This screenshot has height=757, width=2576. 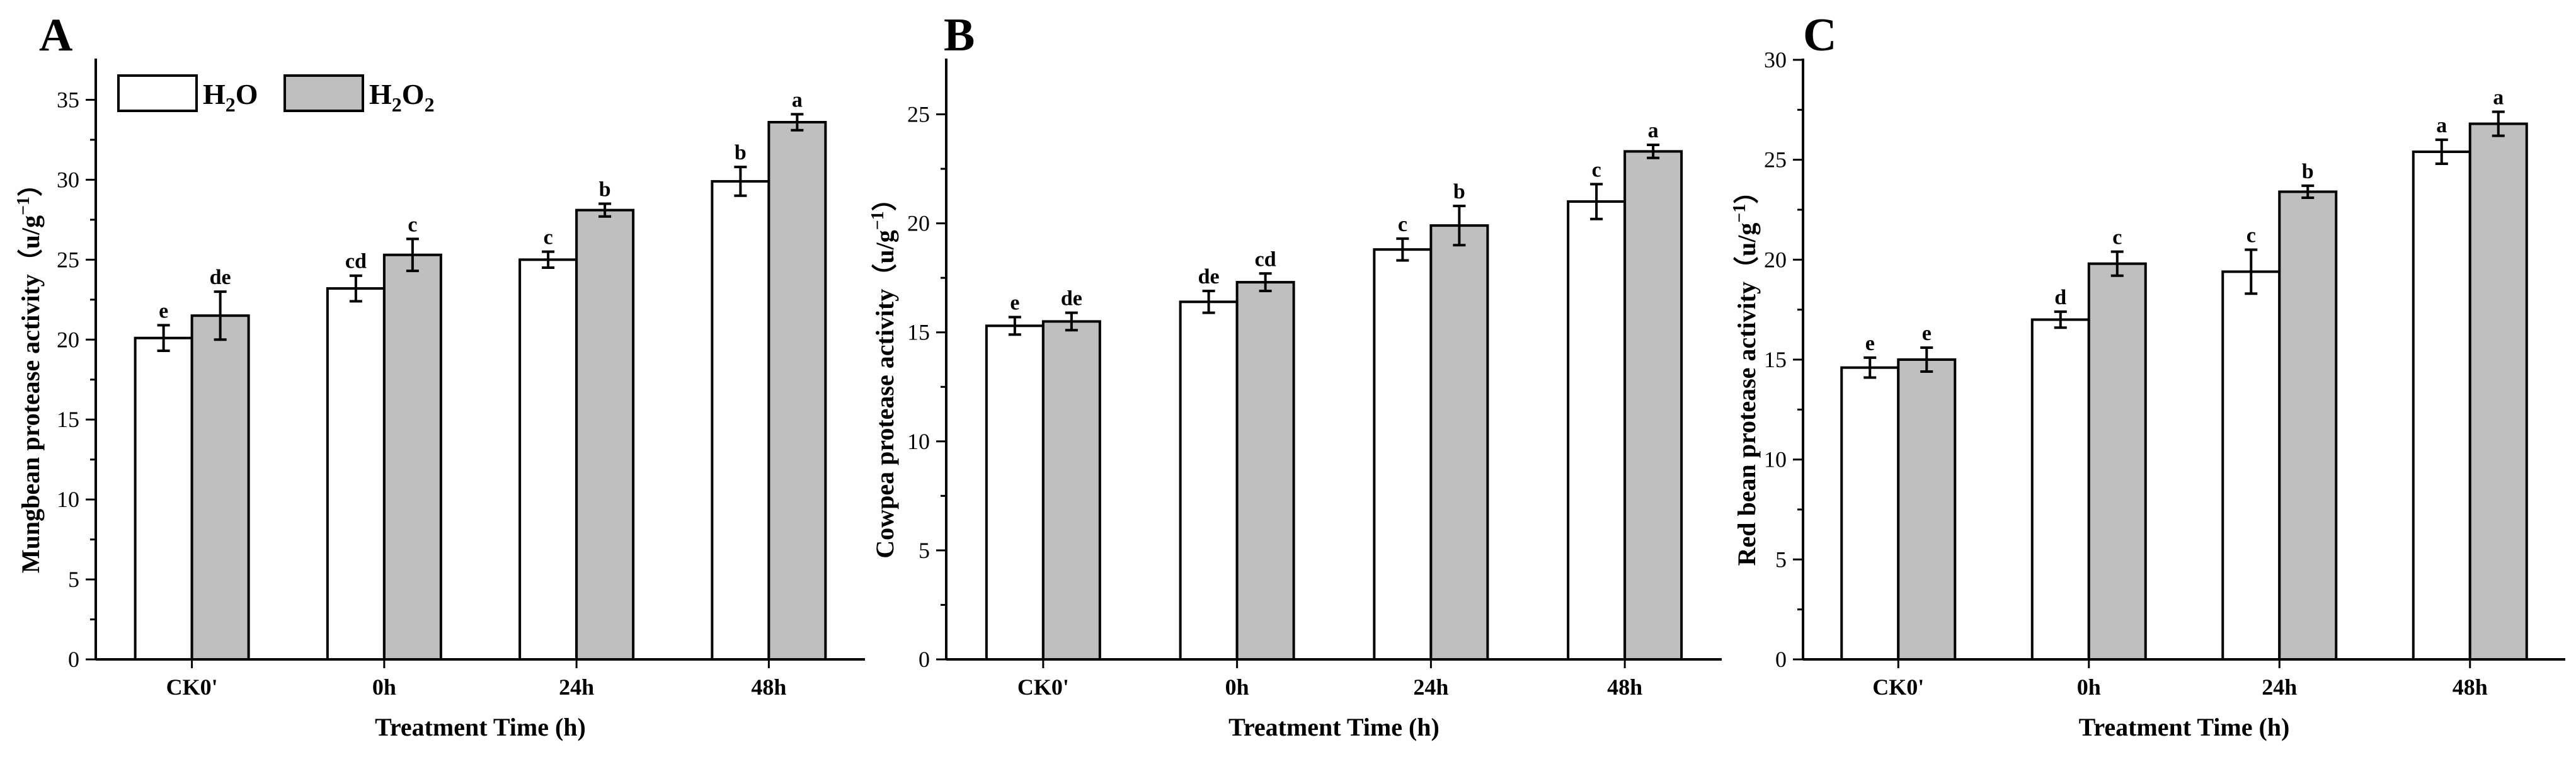 What do you see at coordinates (2060, 297) in the screenshot?
I see `significance-letter: d` at bounding box center [2060, 297].